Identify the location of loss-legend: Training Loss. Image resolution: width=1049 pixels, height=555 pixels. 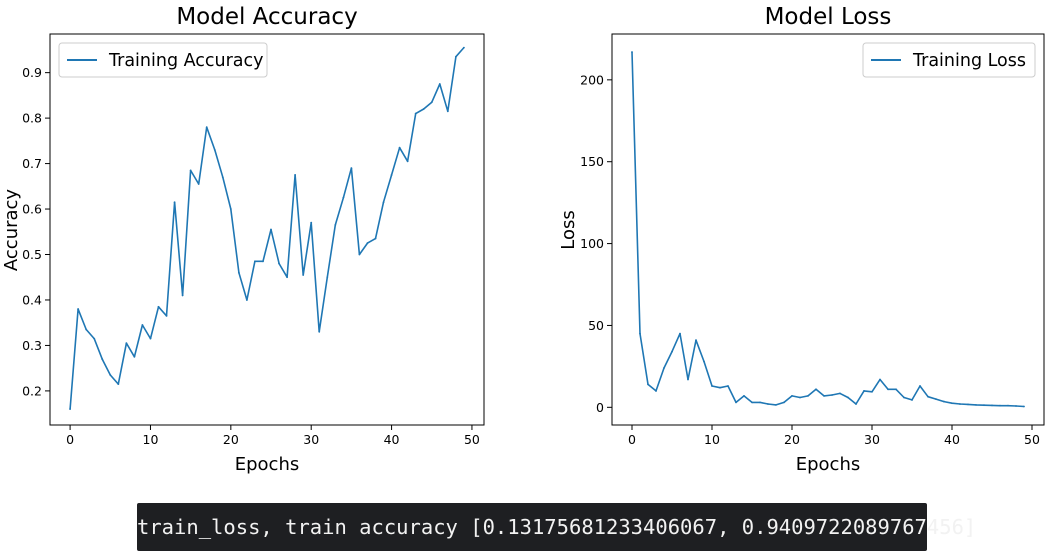
(949, 60).